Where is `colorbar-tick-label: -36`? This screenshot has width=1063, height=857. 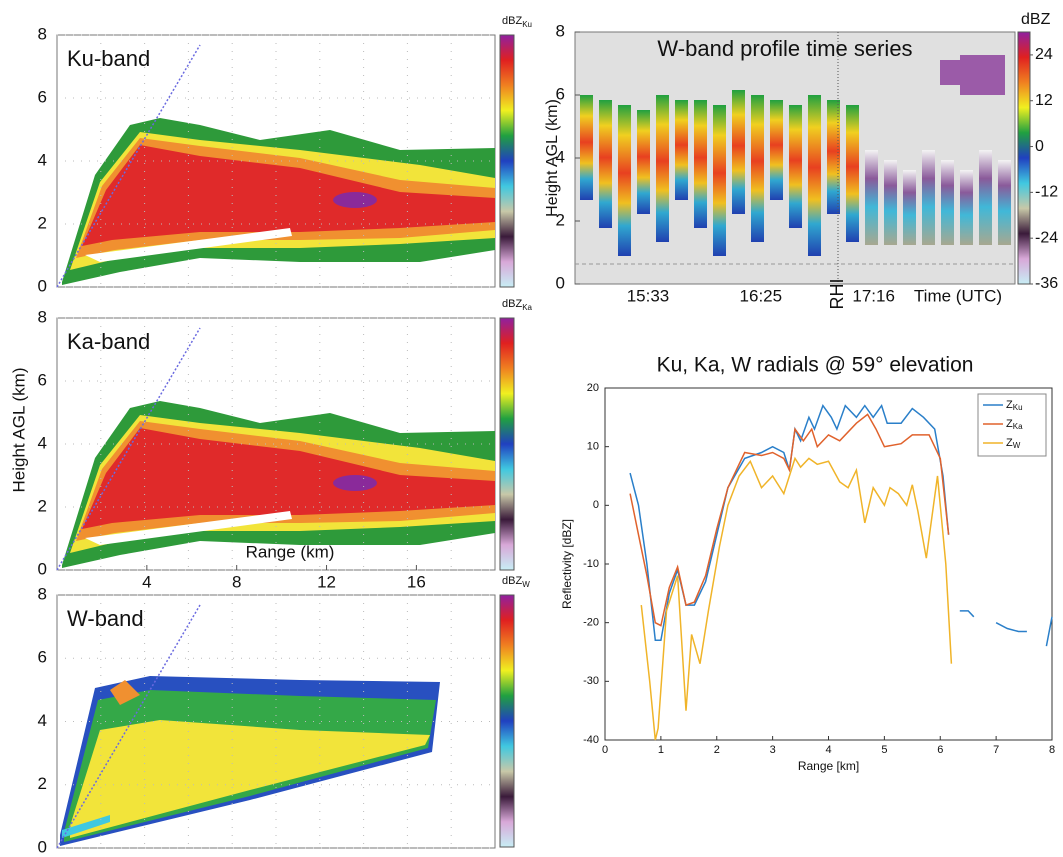 colorbar-tick-label: -36 is located at coordinates (1046, 283).